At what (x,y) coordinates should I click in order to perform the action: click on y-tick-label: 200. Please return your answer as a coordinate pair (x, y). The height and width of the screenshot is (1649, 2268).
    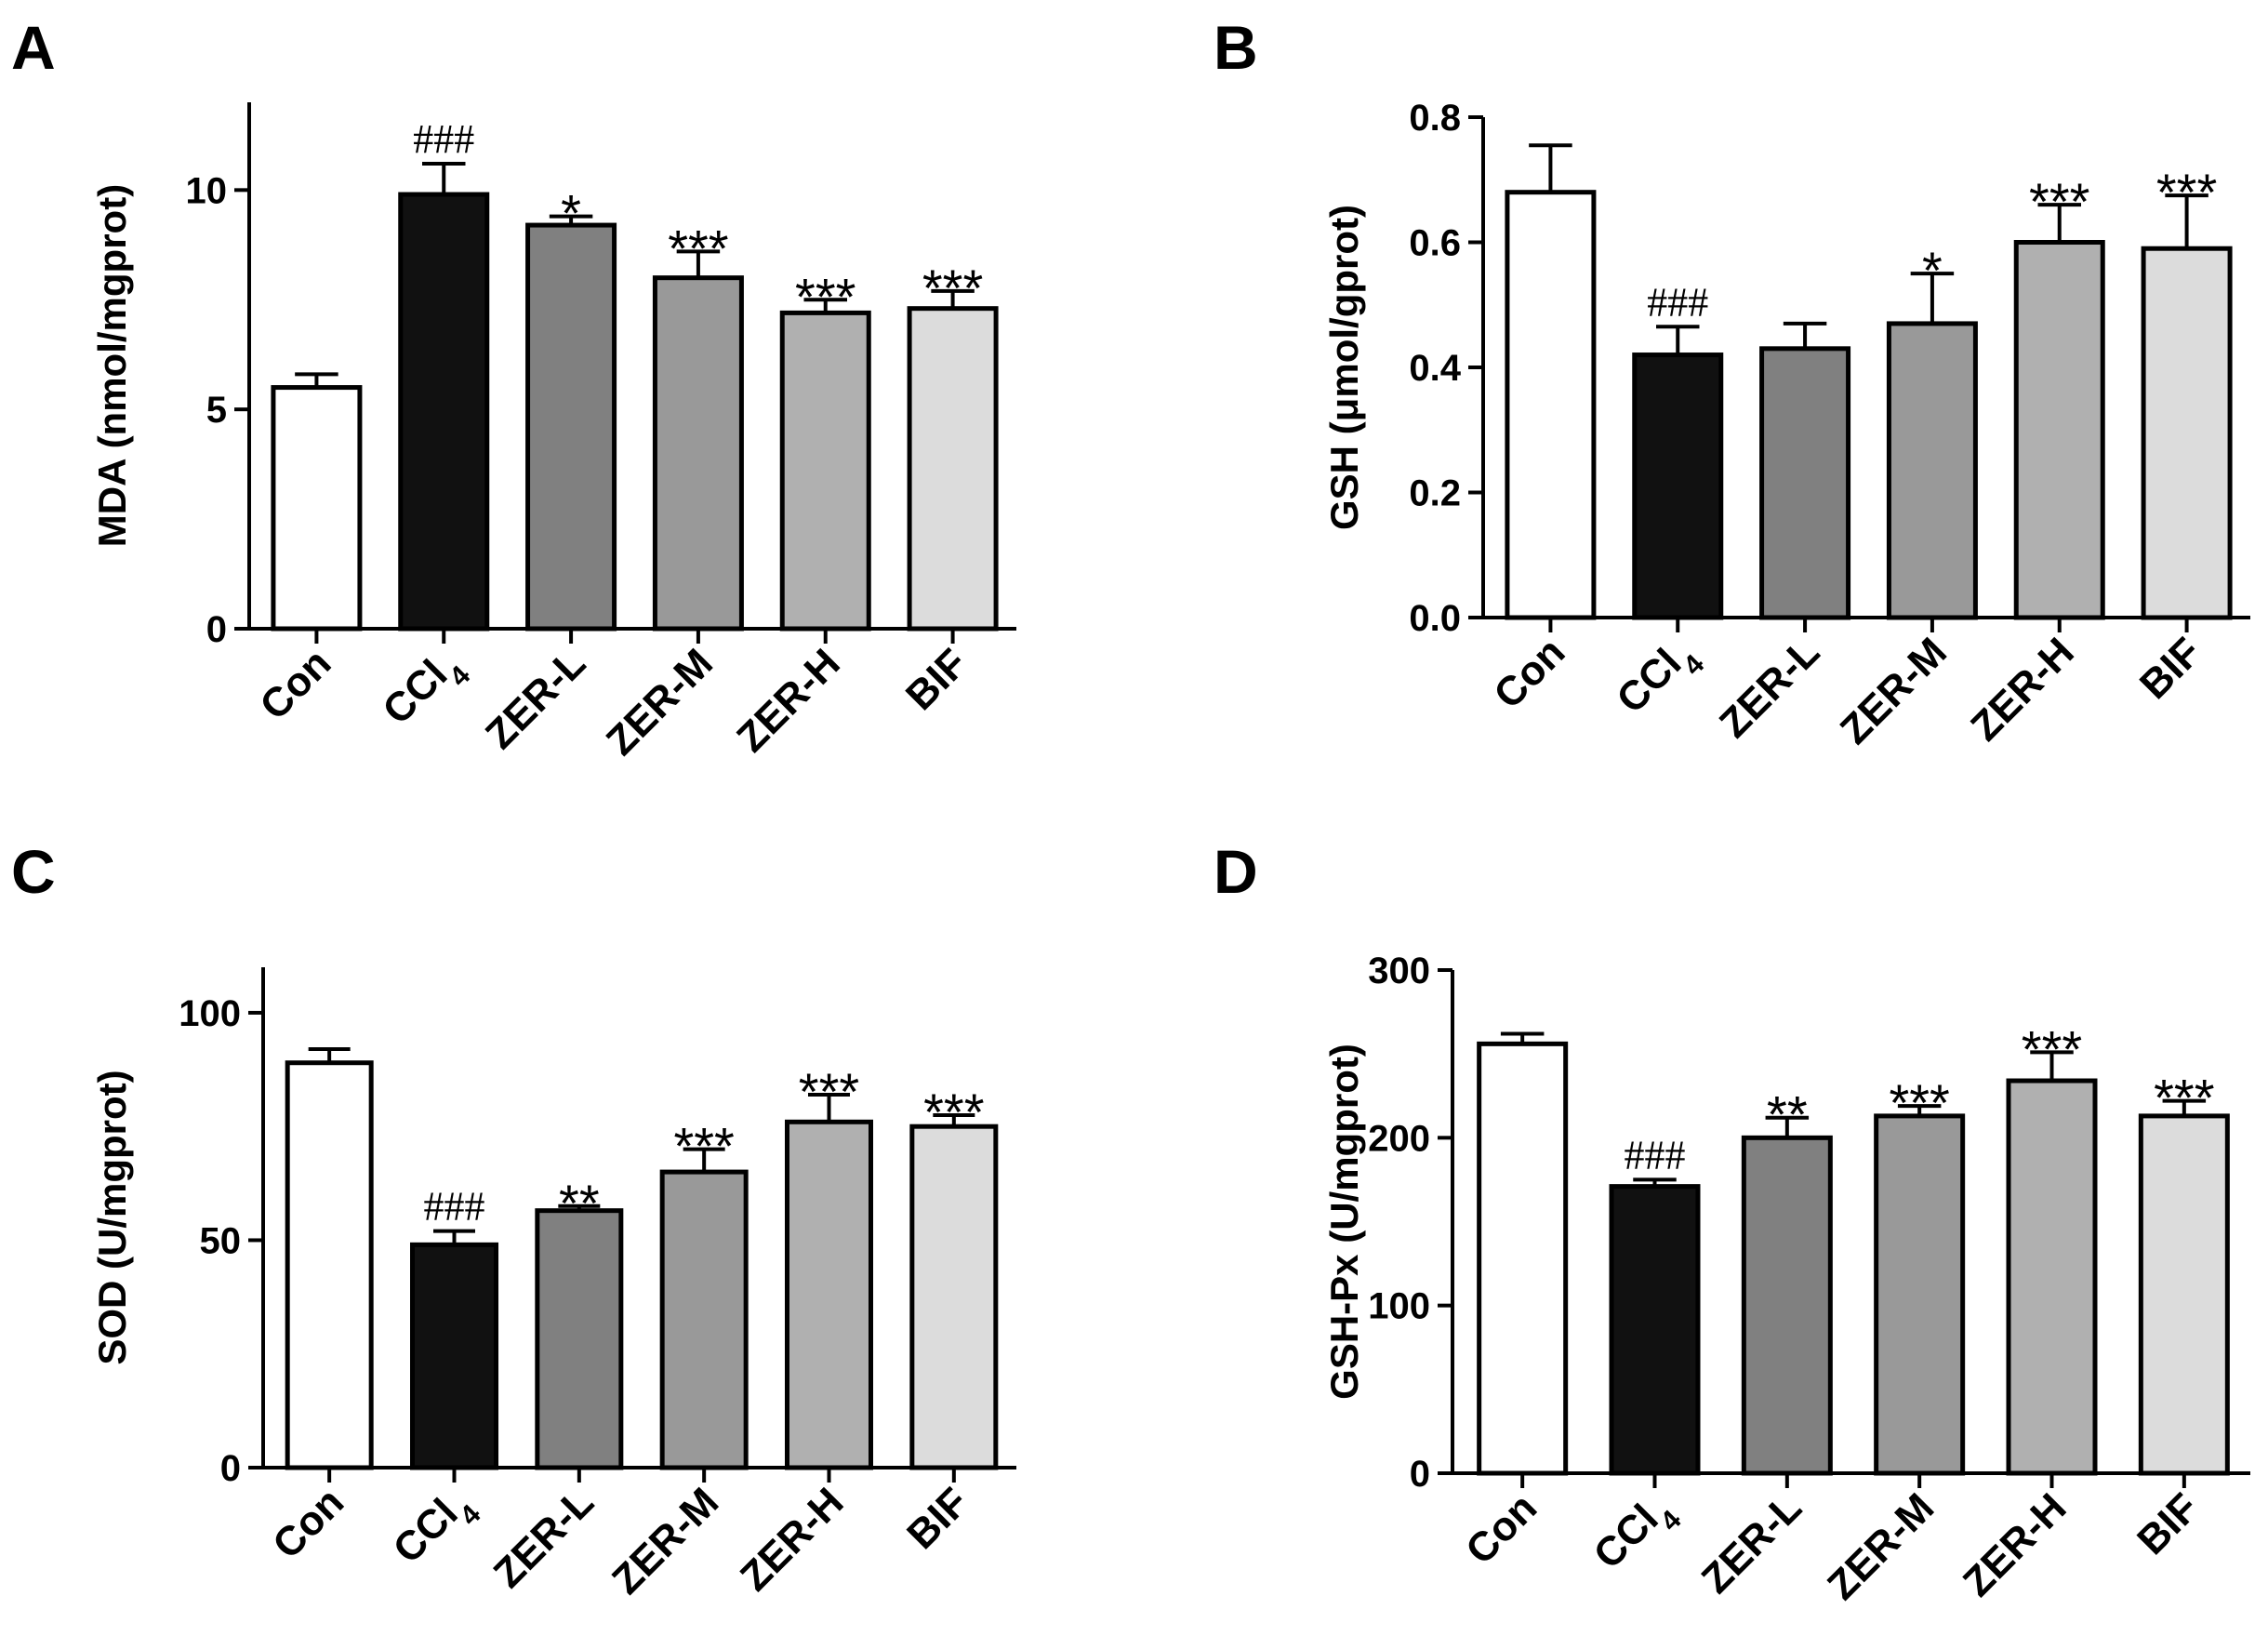
    Looking at the image, I should click on (1399, 1138).